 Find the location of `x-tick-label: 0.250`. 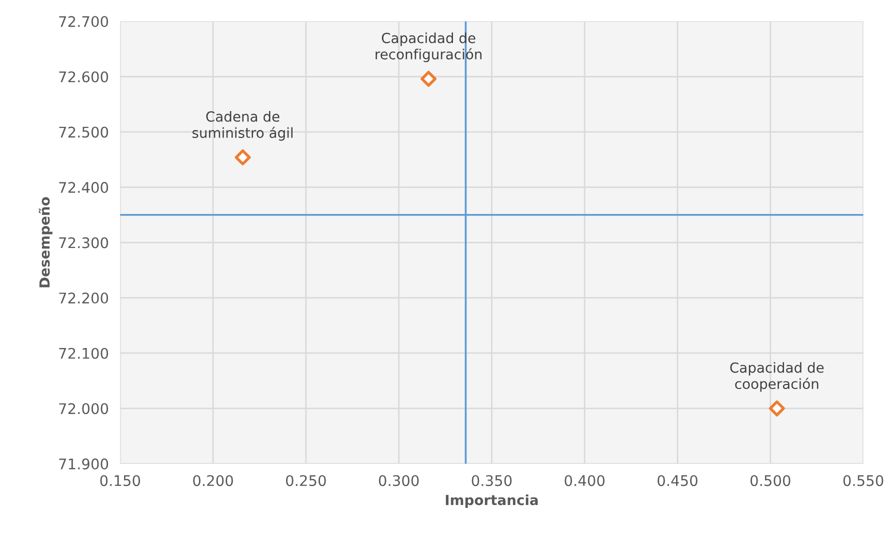

x-tick-label: 0.250 is located at coordinates (306, 480).